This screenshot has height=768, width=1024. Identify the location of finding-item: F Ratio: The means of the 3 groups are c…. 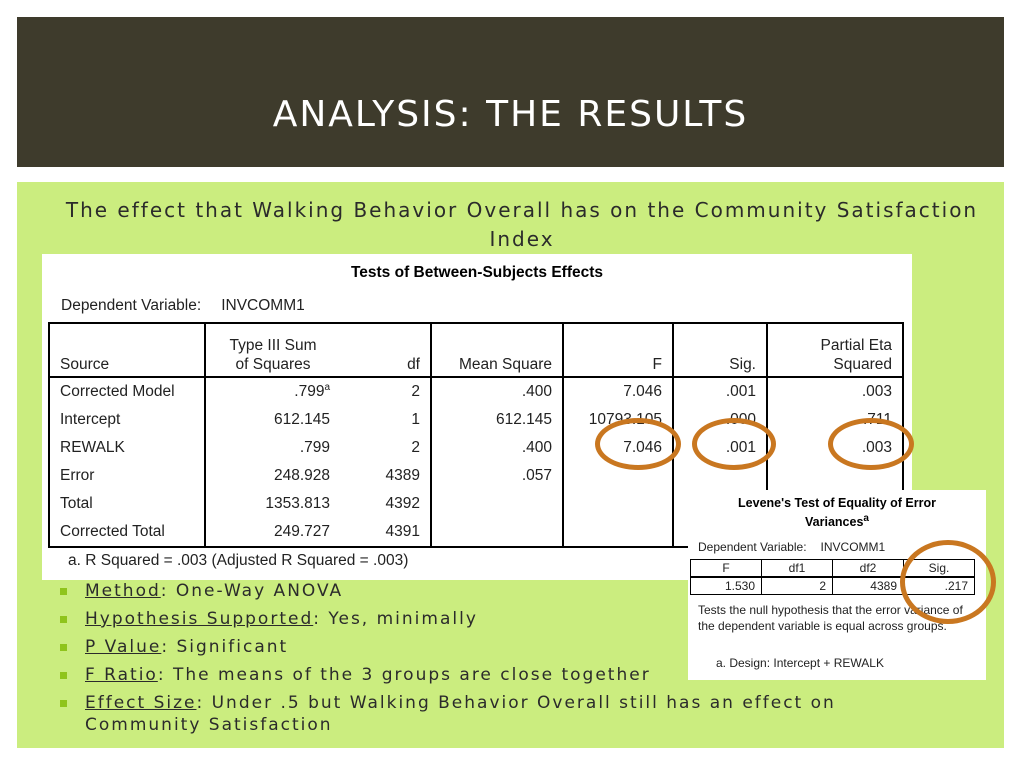
(478, 675).